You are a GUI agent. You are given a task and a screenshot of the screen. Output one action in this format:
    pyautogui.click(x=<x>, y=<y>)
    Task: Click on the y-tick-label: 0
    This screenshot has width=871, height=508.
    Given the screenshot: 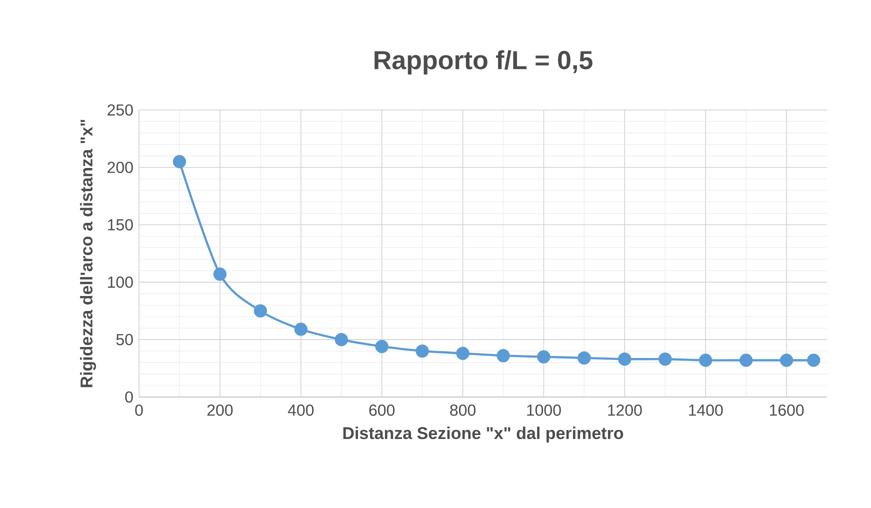 What is the action you would take?
    pyautogui.click(x=129, y=397)
    